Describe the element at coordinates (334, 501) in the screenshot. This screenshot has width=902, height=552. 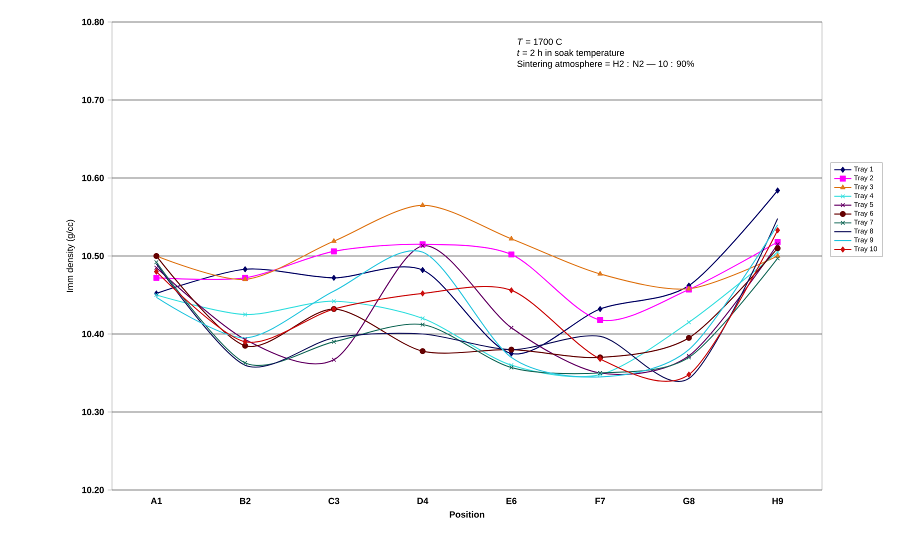
I see `x-tick-label: C3` at that location.